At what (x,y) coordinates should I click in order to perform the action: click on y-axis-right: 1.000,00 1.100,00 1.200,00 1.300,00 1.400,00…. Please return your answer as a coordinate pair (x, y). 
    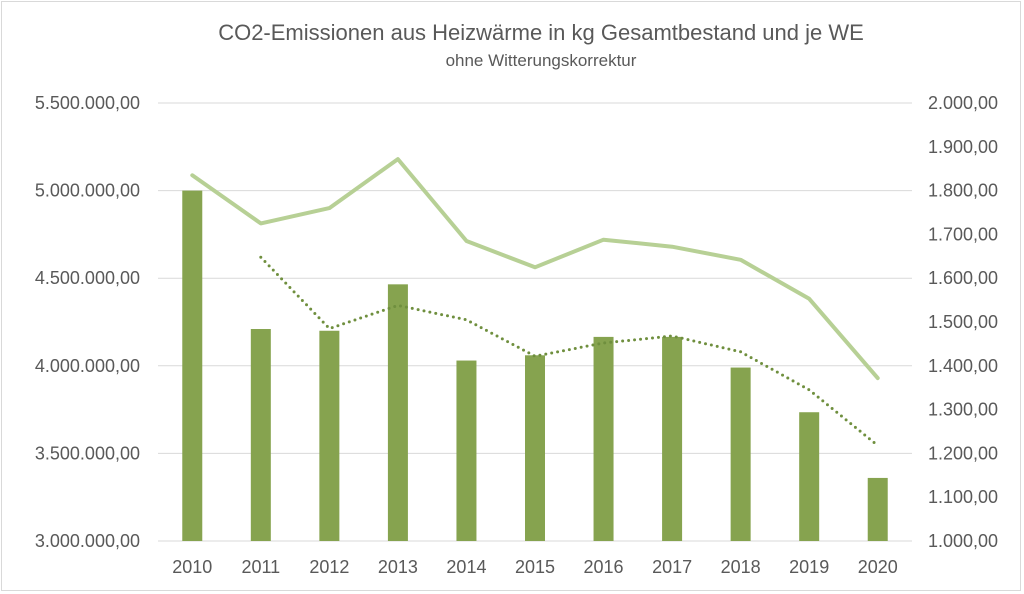
    Looking at the image, I should click on (963, 322).